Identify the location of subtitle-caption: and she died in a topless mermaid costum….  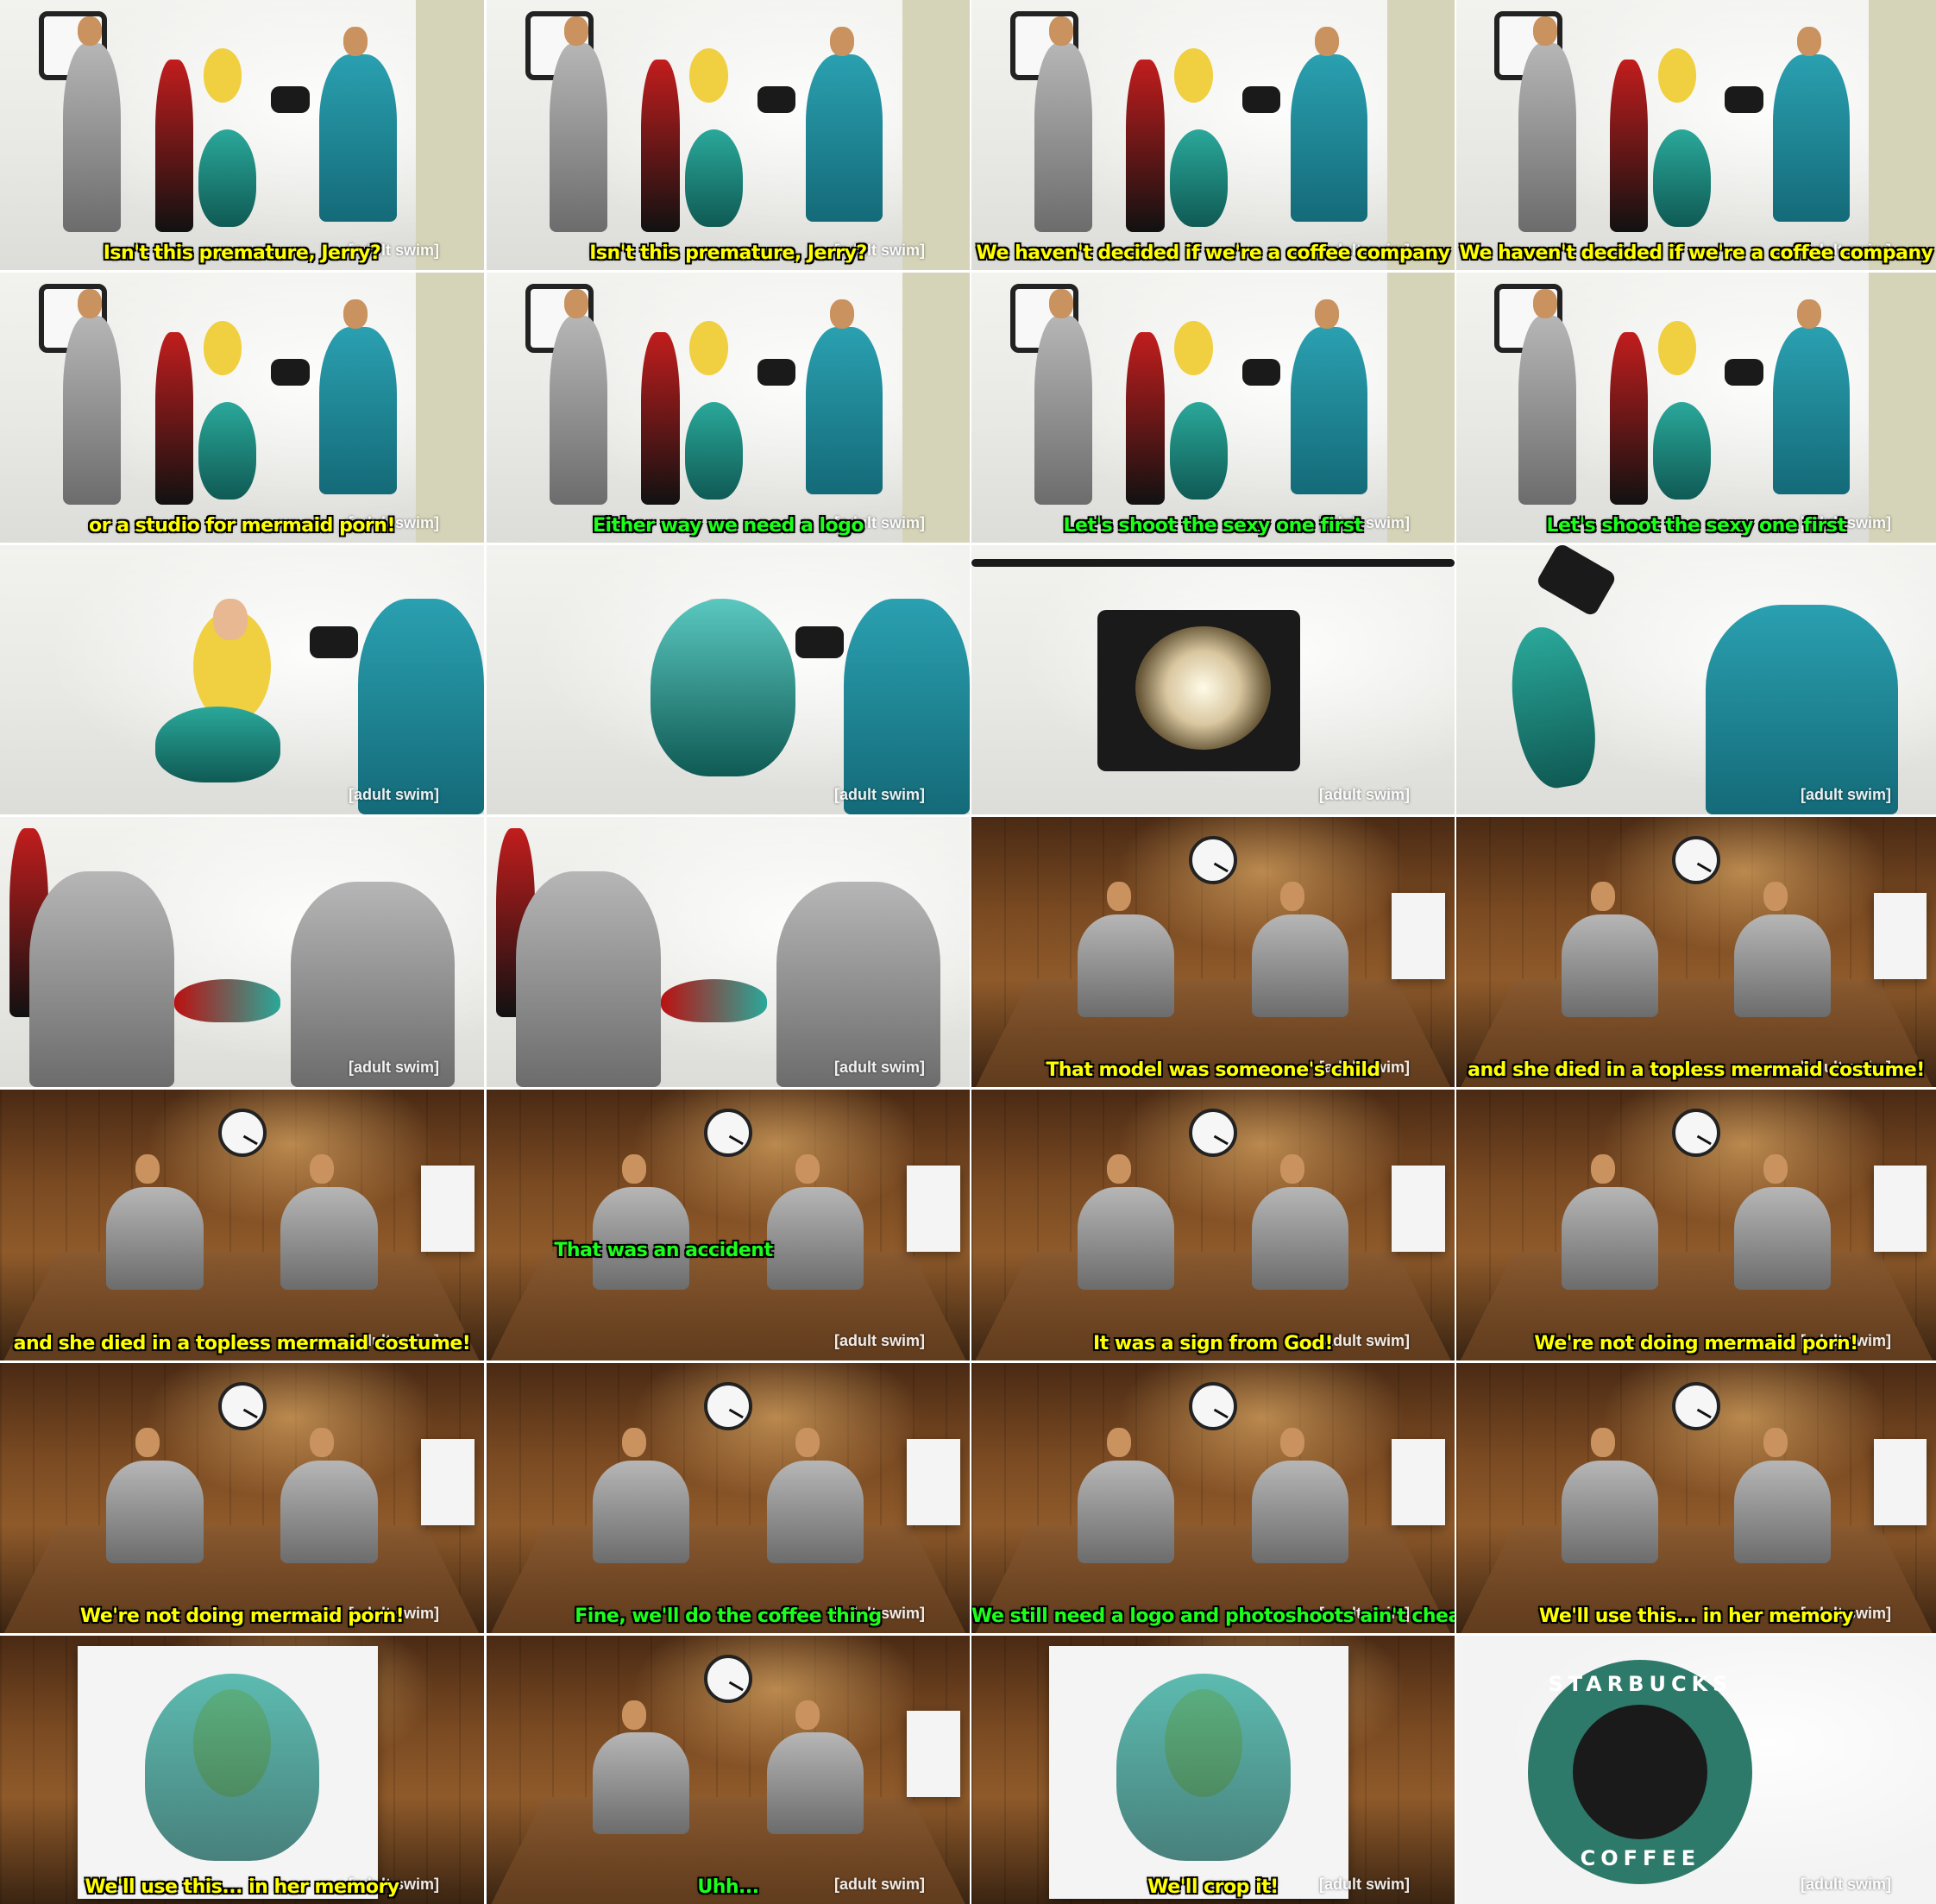
(1696, 1071).